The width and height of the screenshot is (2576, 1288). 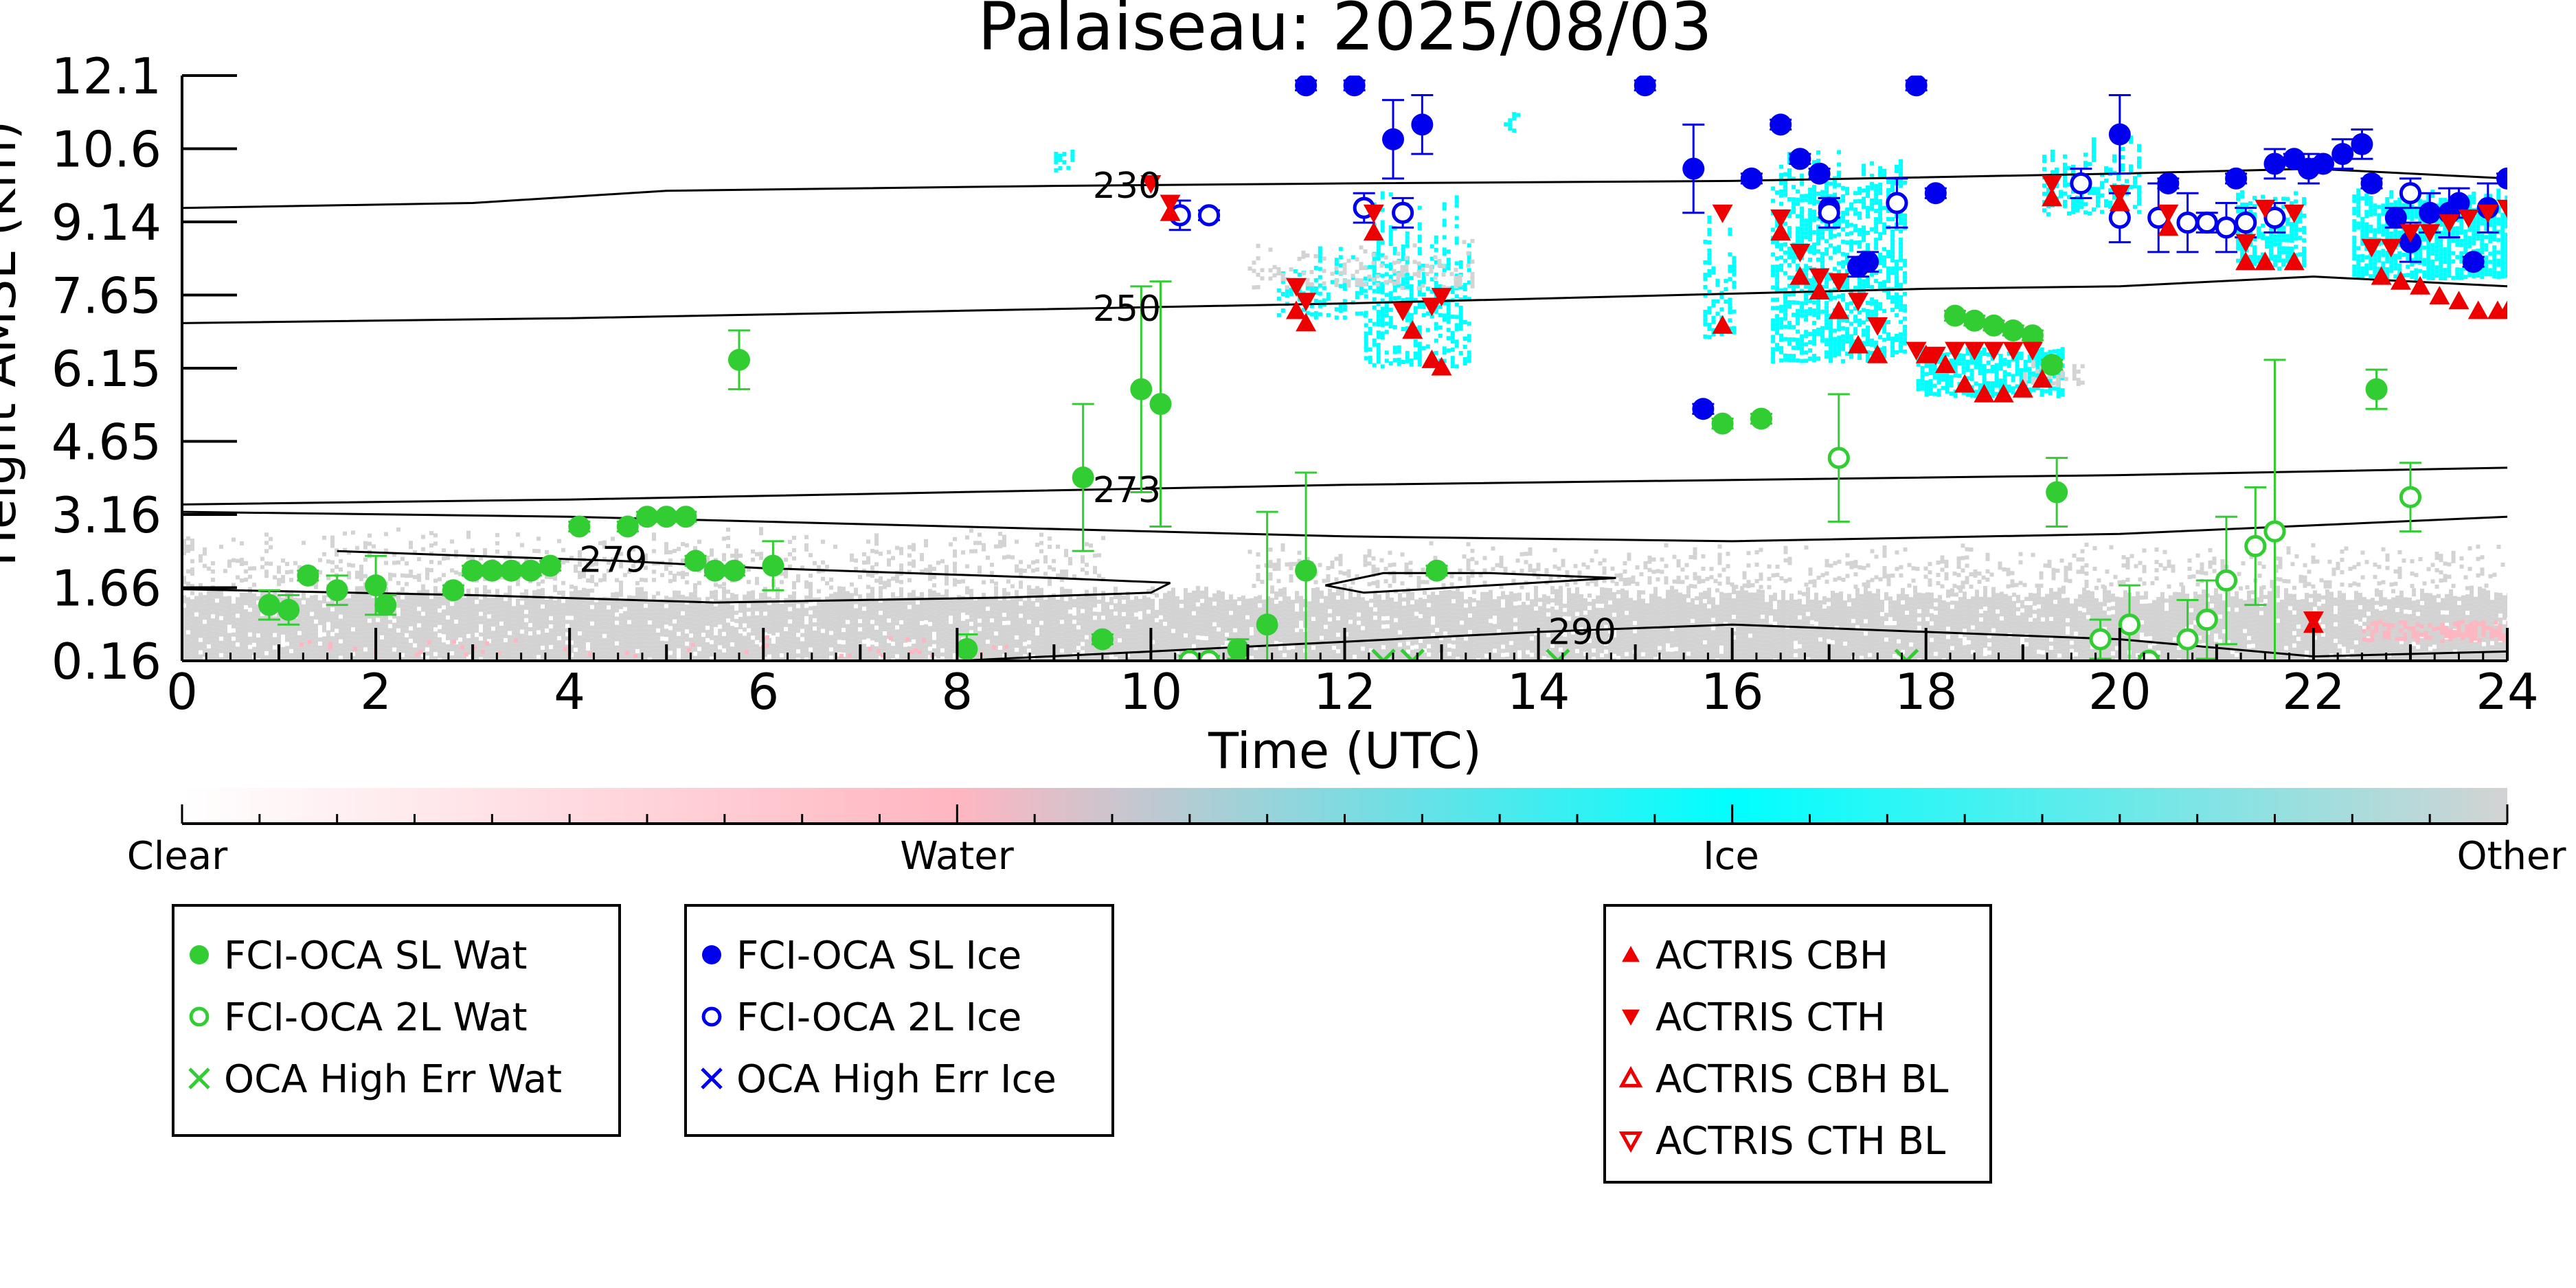 I want to click on colorbar-label-other: Other, so click(x=2511, y=856).